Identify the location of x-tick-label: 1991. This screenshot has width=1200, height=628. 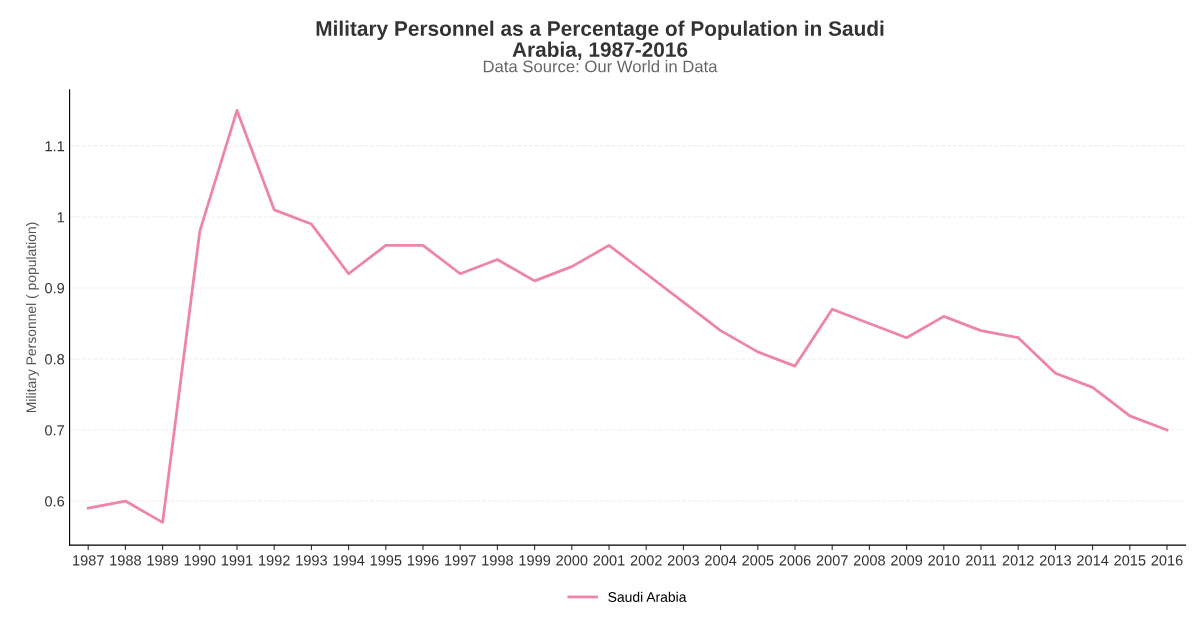
(237, 560).